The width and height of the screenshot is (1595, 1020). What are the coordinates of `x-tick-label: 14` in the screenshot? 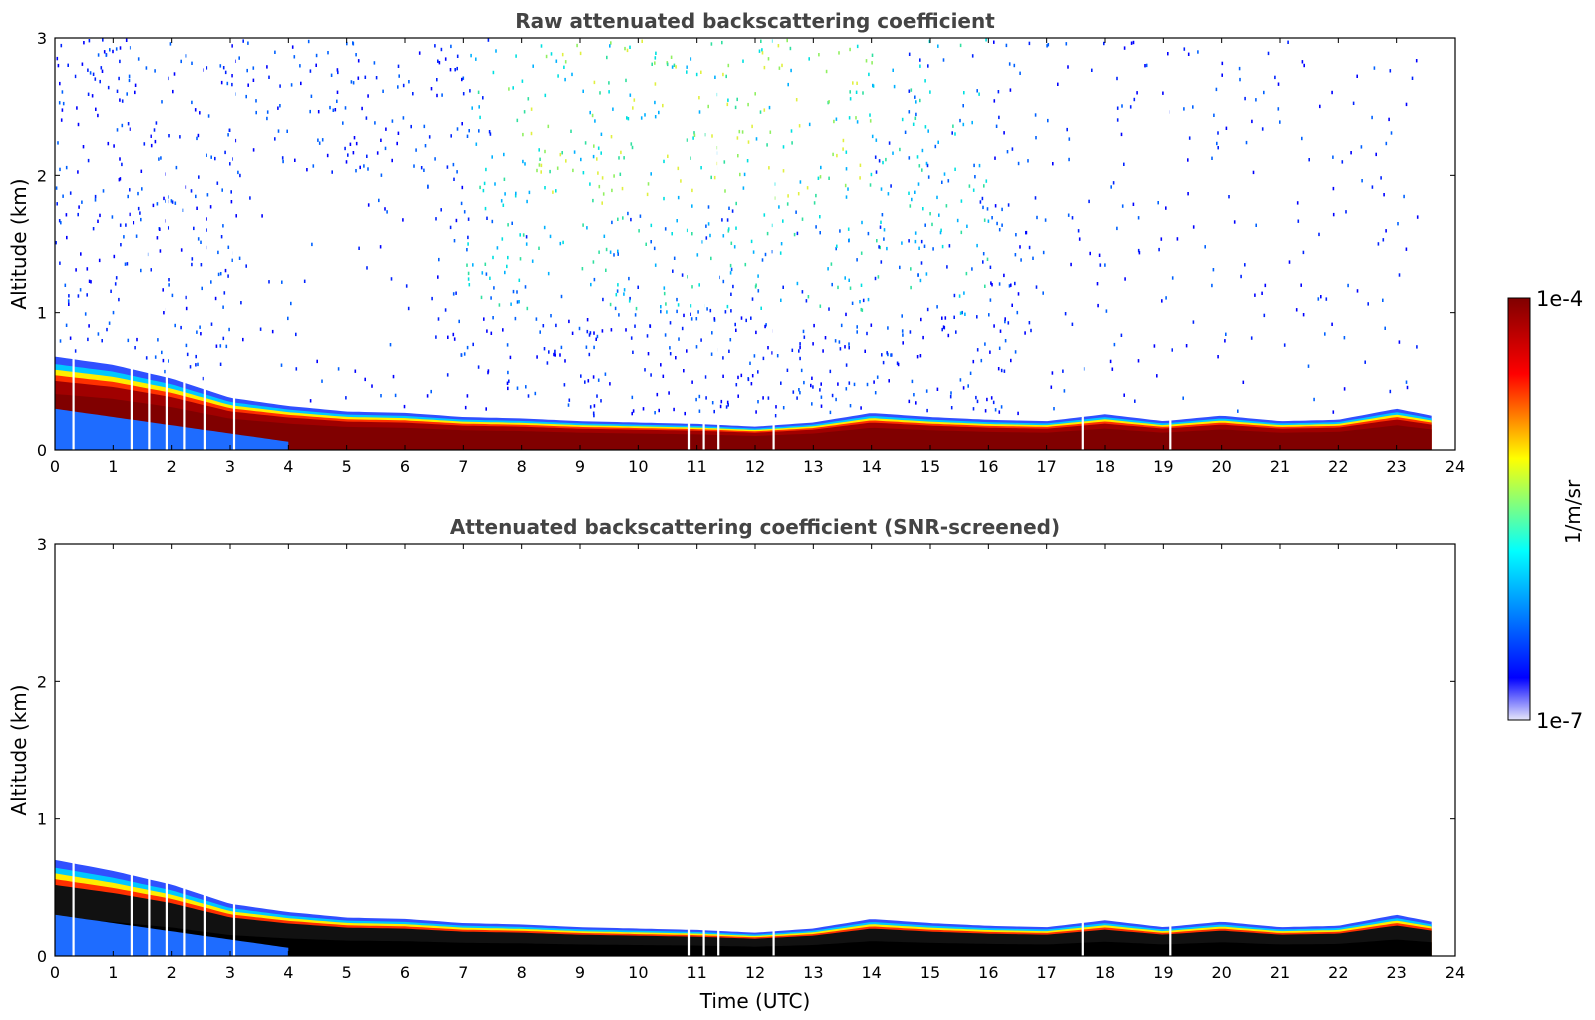 It's located at (871, 972).